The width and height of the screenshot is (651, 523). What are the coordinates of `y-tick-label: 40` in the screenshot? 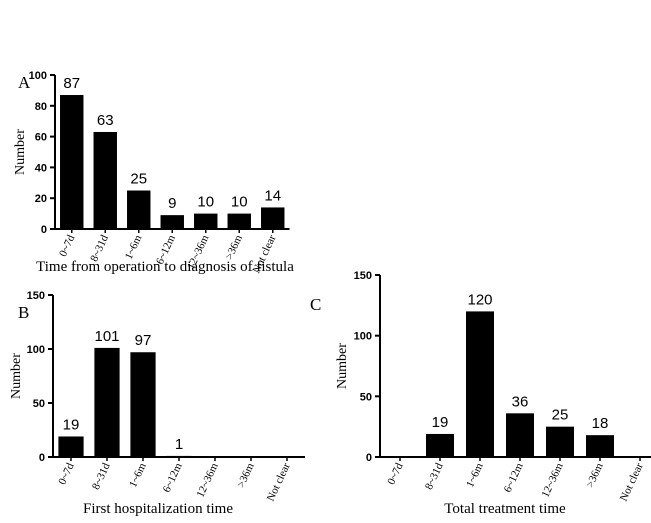 It's located at (41, 168).